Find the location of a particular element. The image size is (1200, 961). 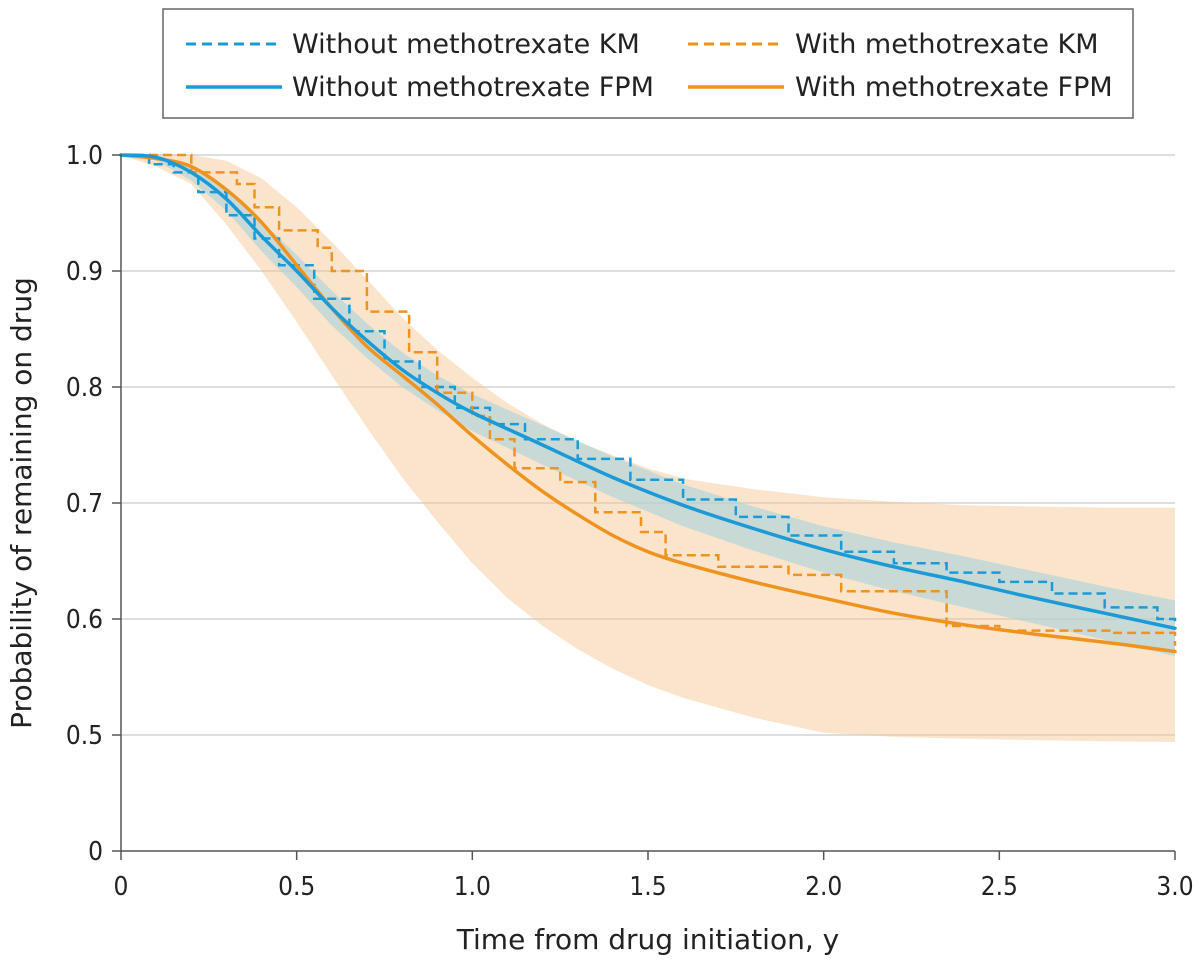

x-tick-label-2.5: 2.5 is located at coordinates (999, 887).